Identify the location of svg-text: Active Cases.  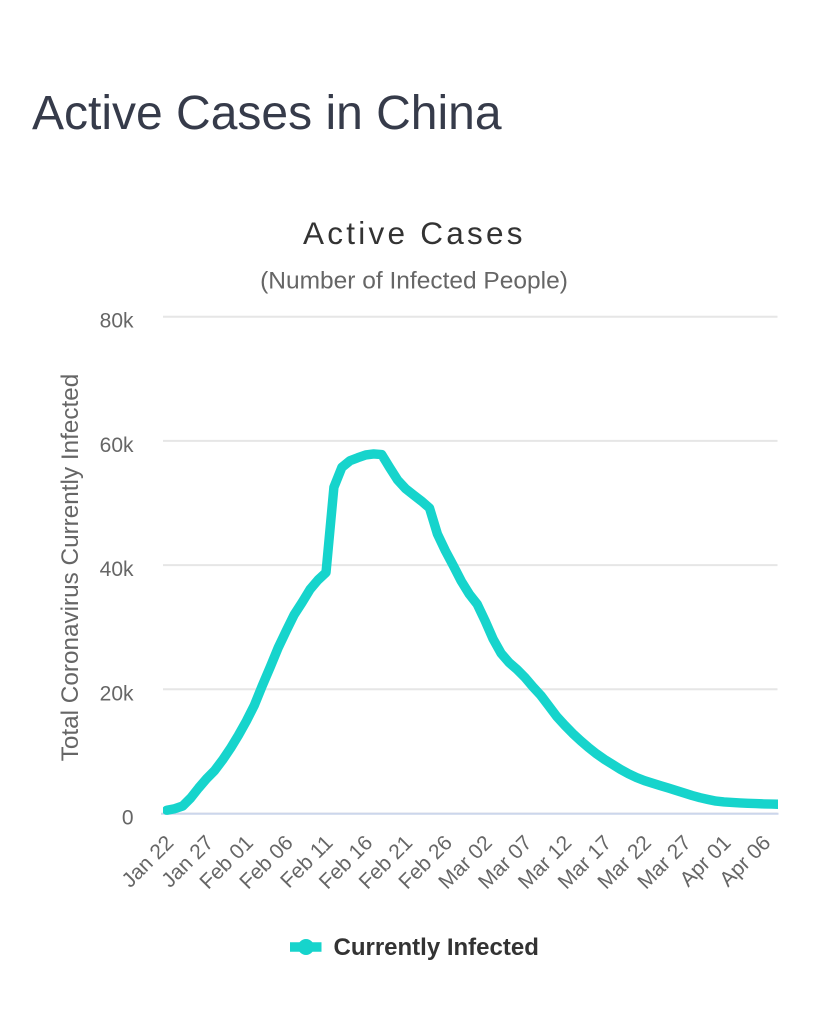
(414, 233).